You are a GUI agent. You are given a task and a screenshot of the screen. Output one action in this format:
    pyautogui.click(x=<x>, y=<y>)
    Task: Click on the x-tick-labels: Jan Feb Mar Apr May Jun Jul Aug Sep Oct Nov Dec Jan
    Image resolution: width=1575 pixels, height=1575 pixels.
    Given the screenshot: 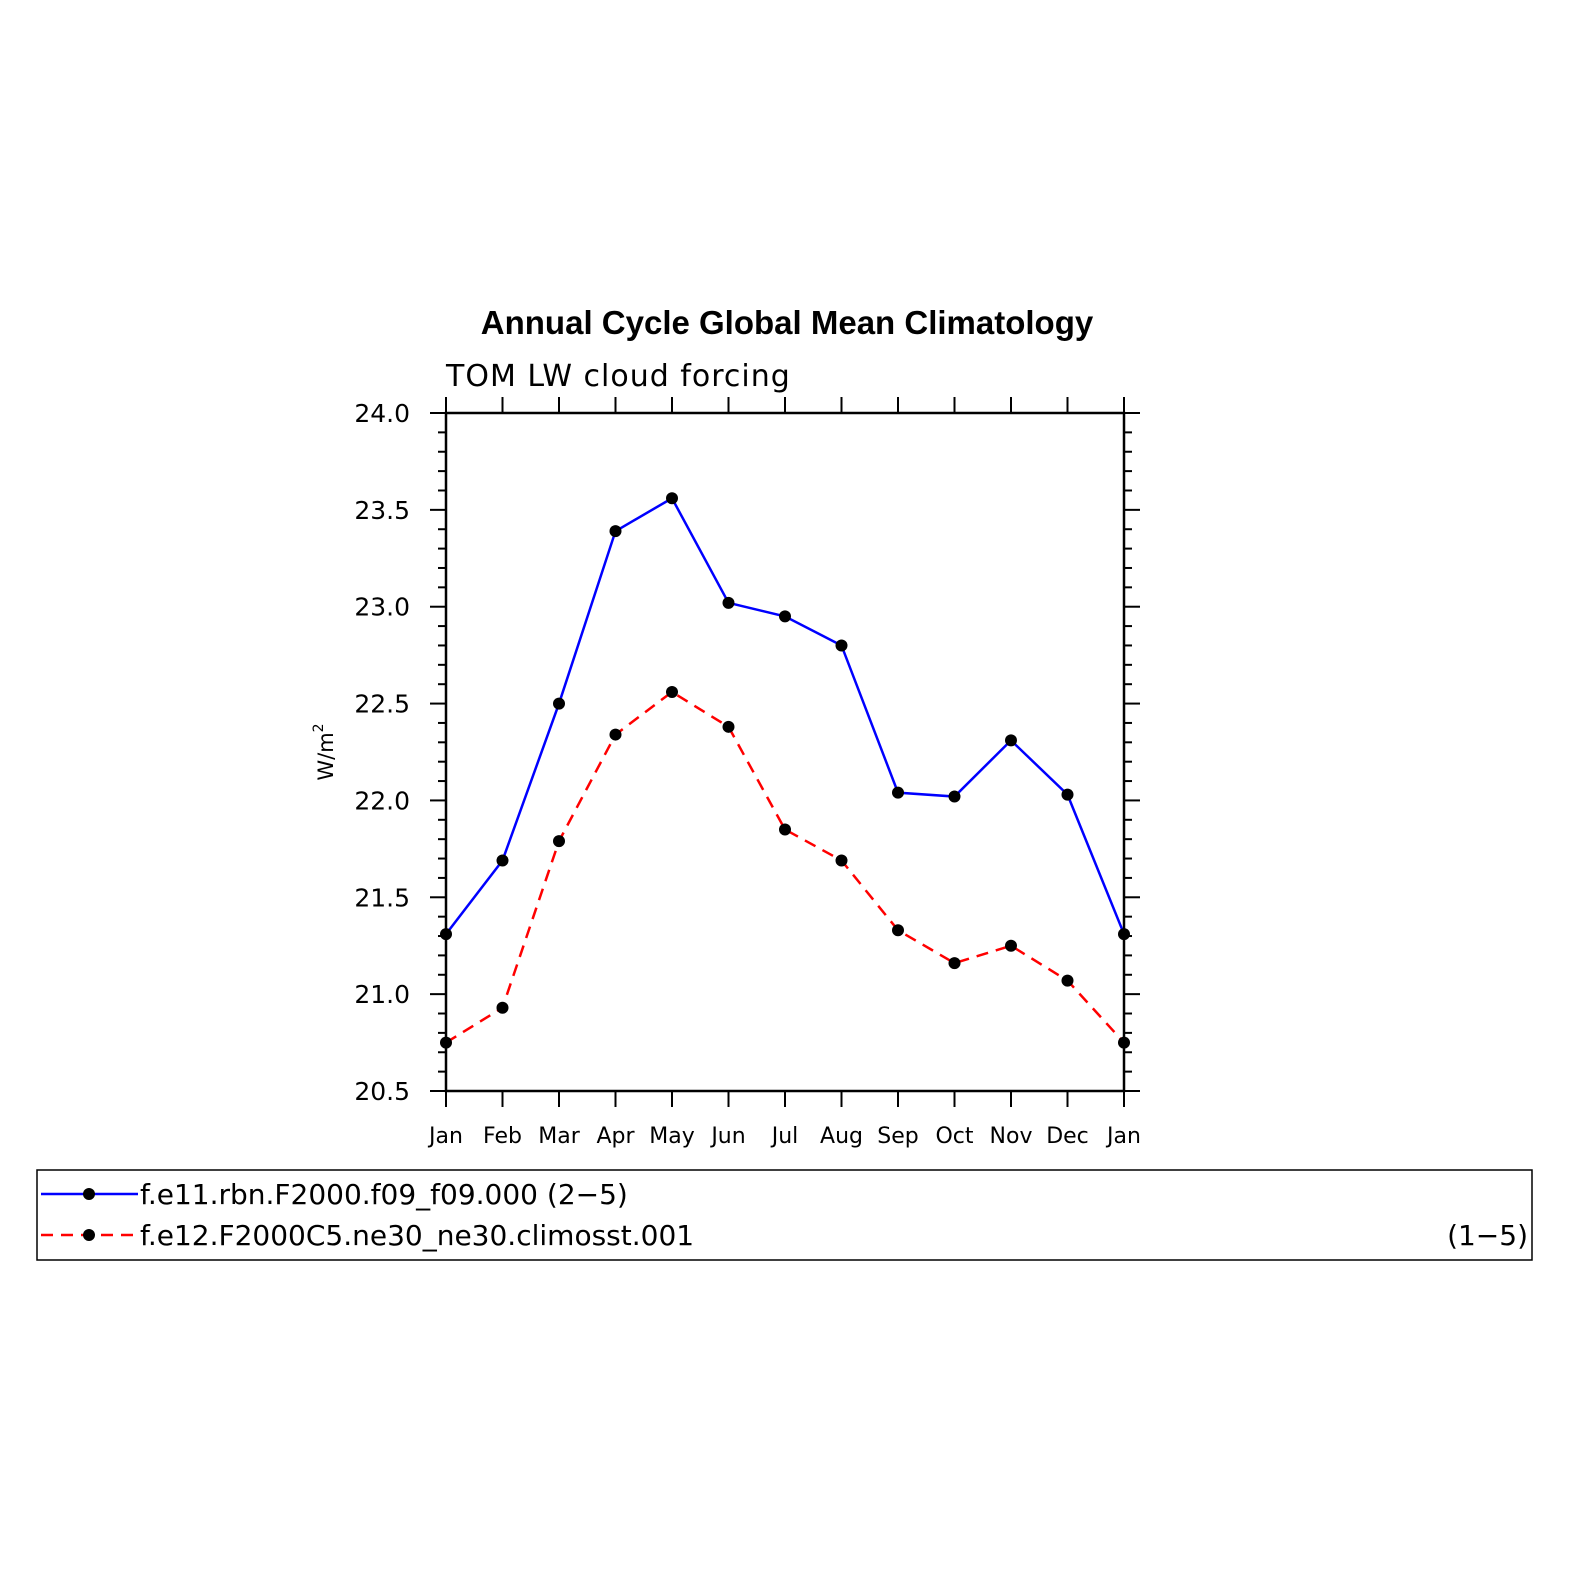 What is the action you would take?
    pyautogui.click(x=784, y=1136)
    